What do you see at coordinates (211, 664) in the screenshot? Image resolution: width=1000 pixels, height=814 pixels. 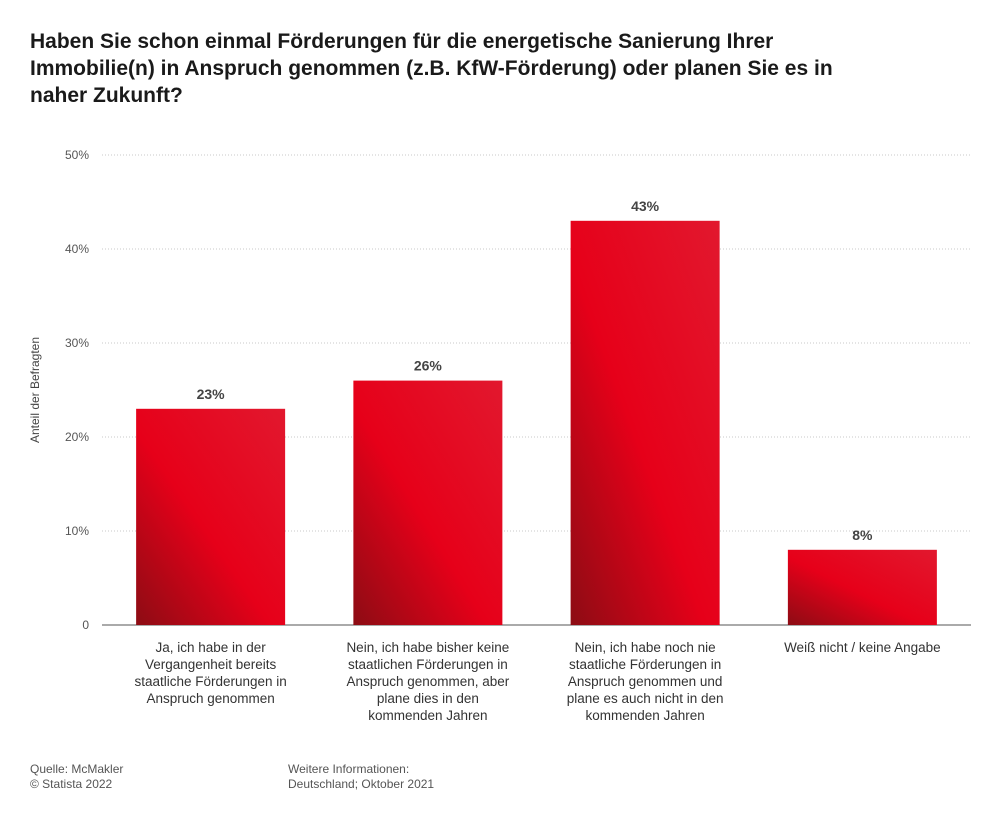 I see `x-tick-label-line: Vergangenheit bereits` at bounding box center [211, 664].